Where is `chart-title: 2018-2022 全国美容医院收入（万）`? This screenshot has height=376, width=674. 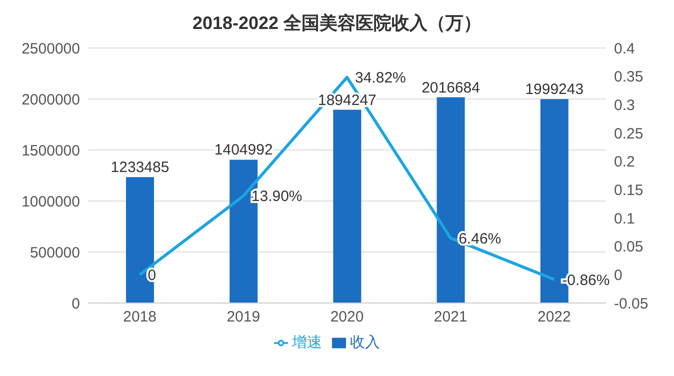 chart-title: 2018-2022 全国美容医院收入（万） is located at coordinates (337, 23).